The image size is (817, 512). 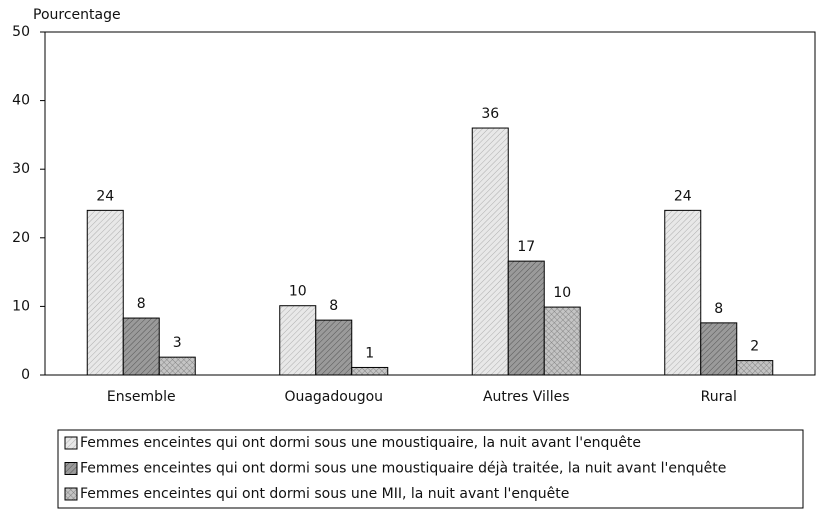 What do you see at coordinates (21, 169) in the screenshot?
I see `y-tick-label: 30` at bounding box center [21, 169].